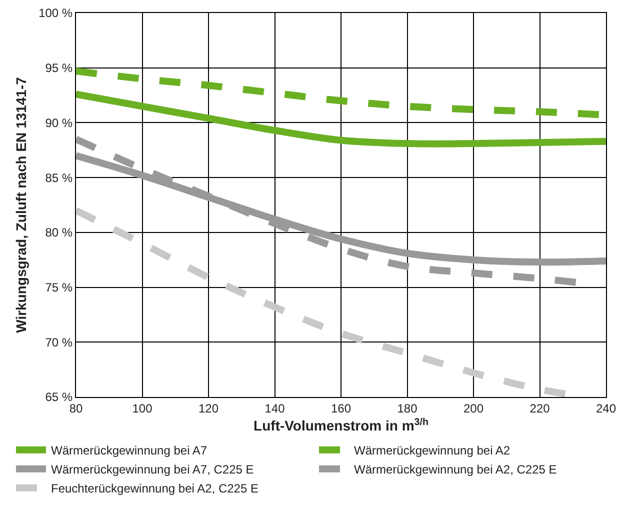 The height and width of the screenshot is (514, 622). What do you see at coordinates (55, 13) in the screenshot?
I see `y-tick-label: 100 %` at bounding box center [55, 13].